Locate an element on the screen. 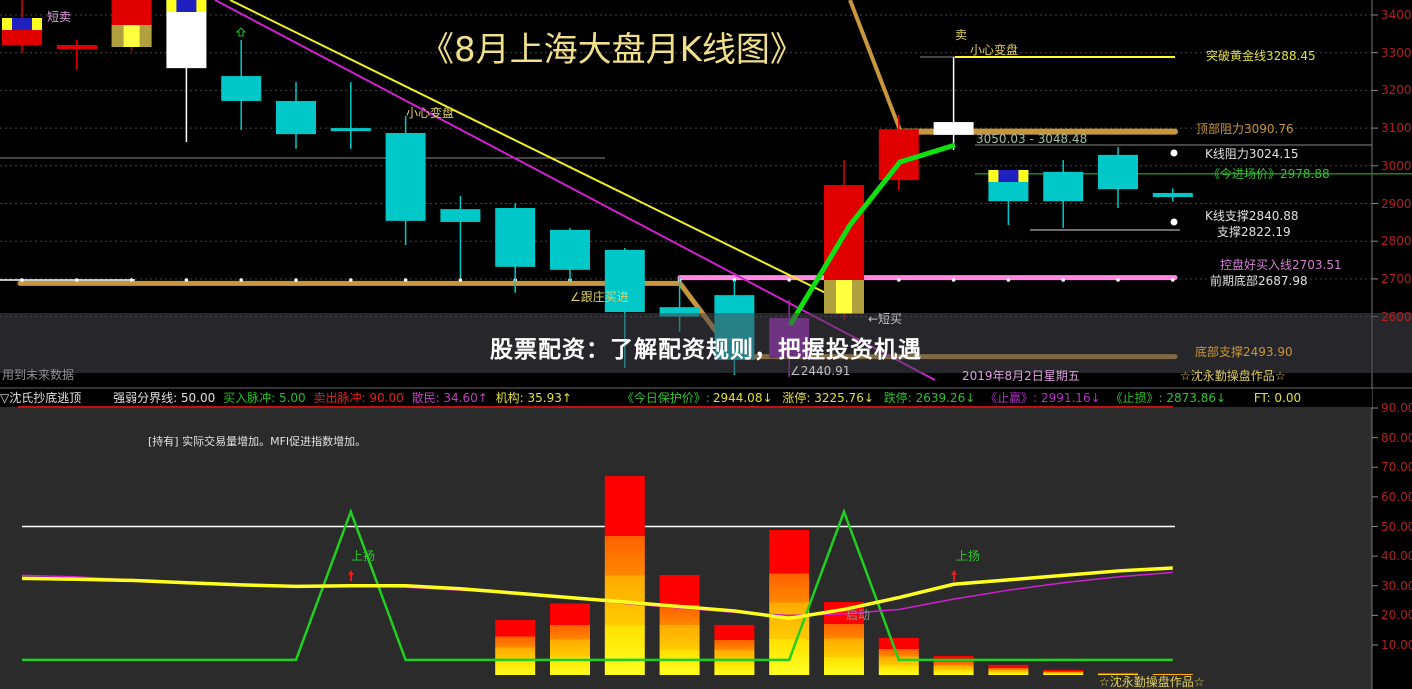 Image resolution: width=1412 pixels, height=689 pixels. short-buy-label: ←短买 is located at coordinates (885, 319).